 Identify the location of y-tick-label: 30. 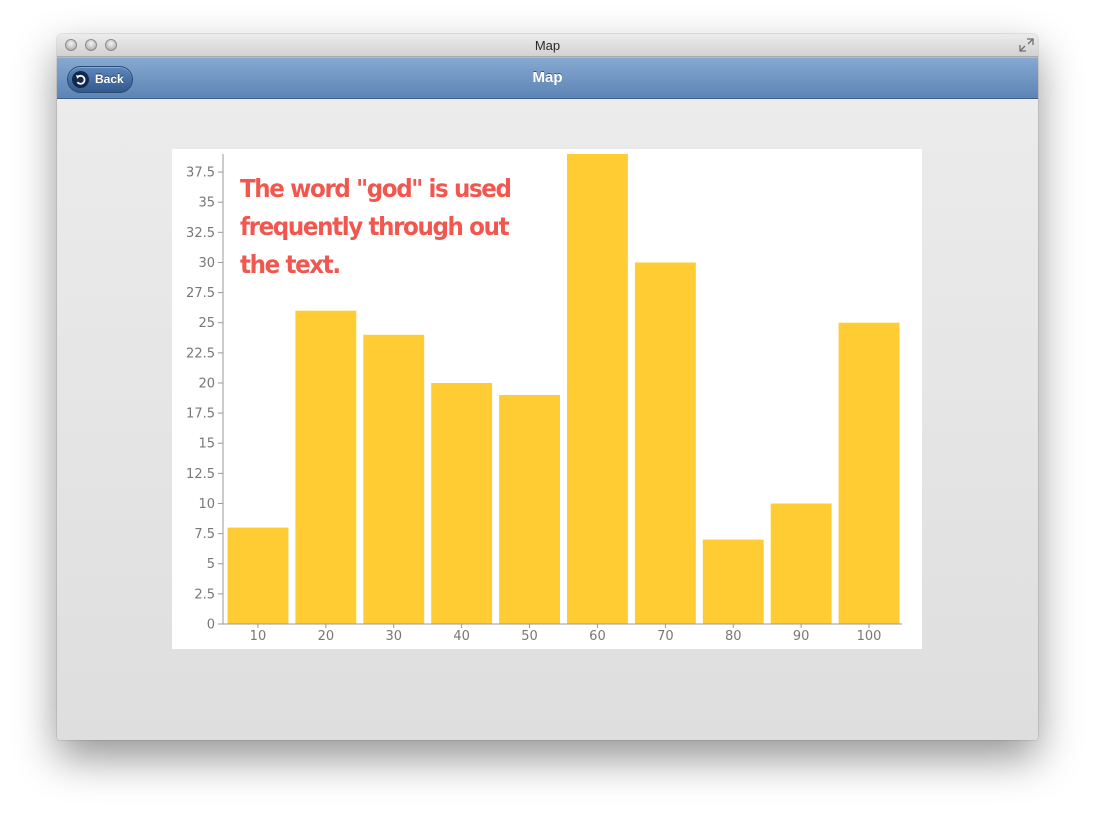
(206, 263).